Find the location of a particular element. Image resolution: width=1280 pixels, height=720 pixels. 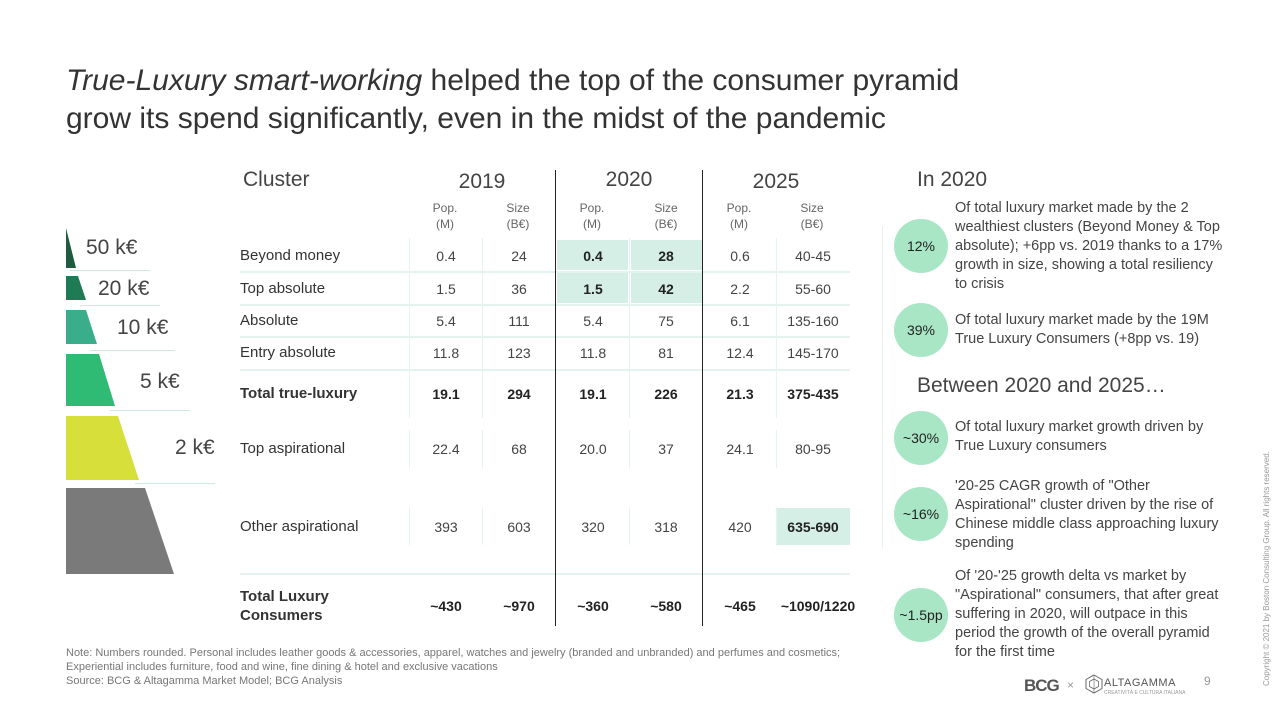

table-cell: 21.3 is located at coordinates (740, 394).